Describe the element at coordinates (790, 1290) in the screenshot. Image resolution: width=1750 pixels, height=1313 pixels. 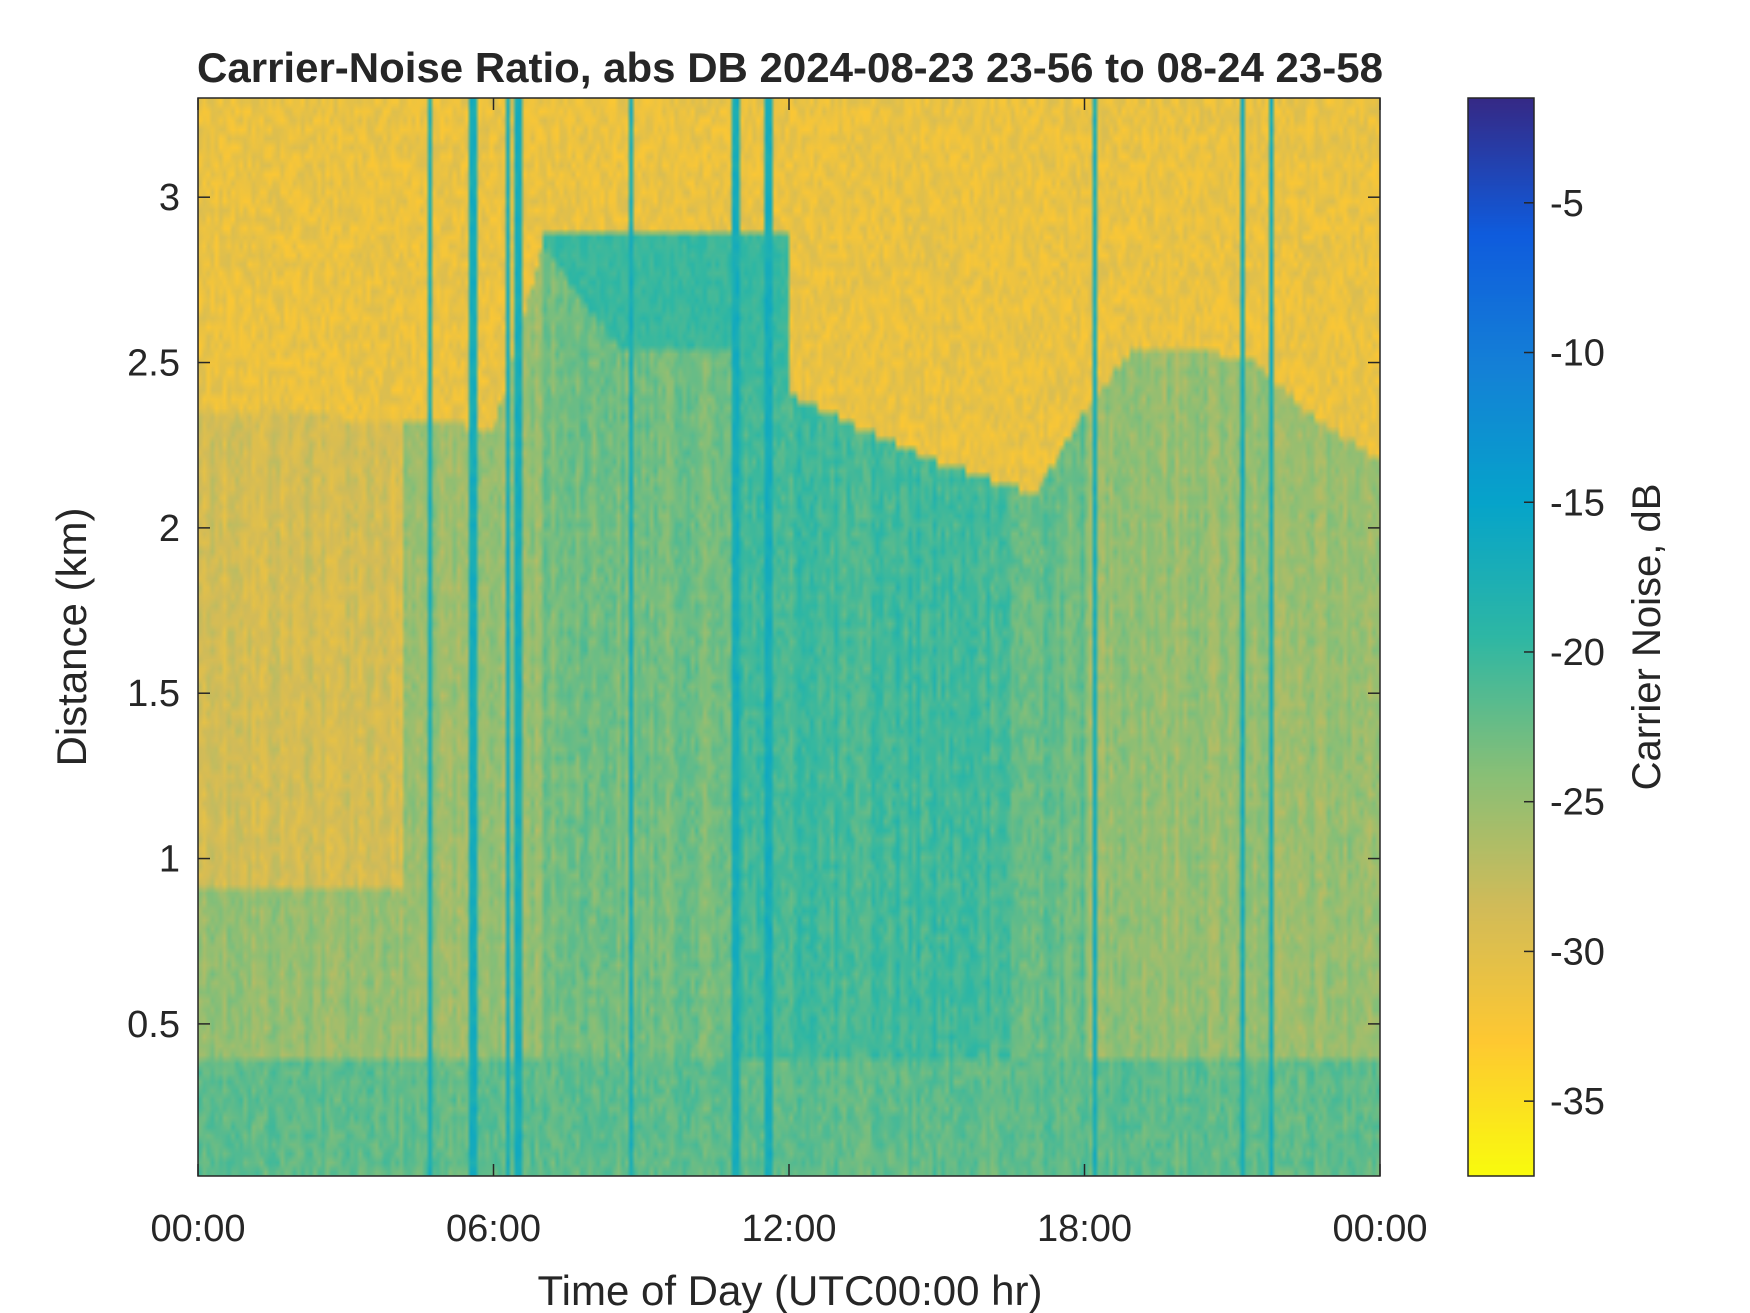
I see `x-axis-label: Time of Day (UTC00:00 hr)` at that location.